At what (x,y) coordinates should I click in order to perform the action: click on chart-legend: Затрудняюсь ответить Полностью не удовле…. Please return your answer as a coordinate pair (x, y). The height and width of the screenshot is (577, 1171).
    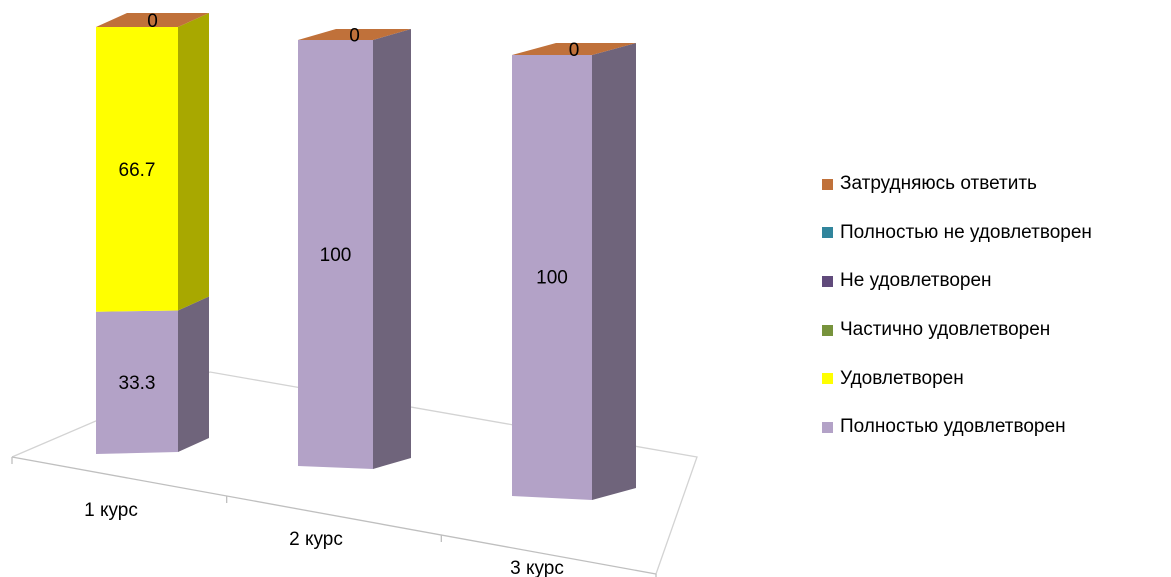
    Looking at the image, I should click on (994, 306).